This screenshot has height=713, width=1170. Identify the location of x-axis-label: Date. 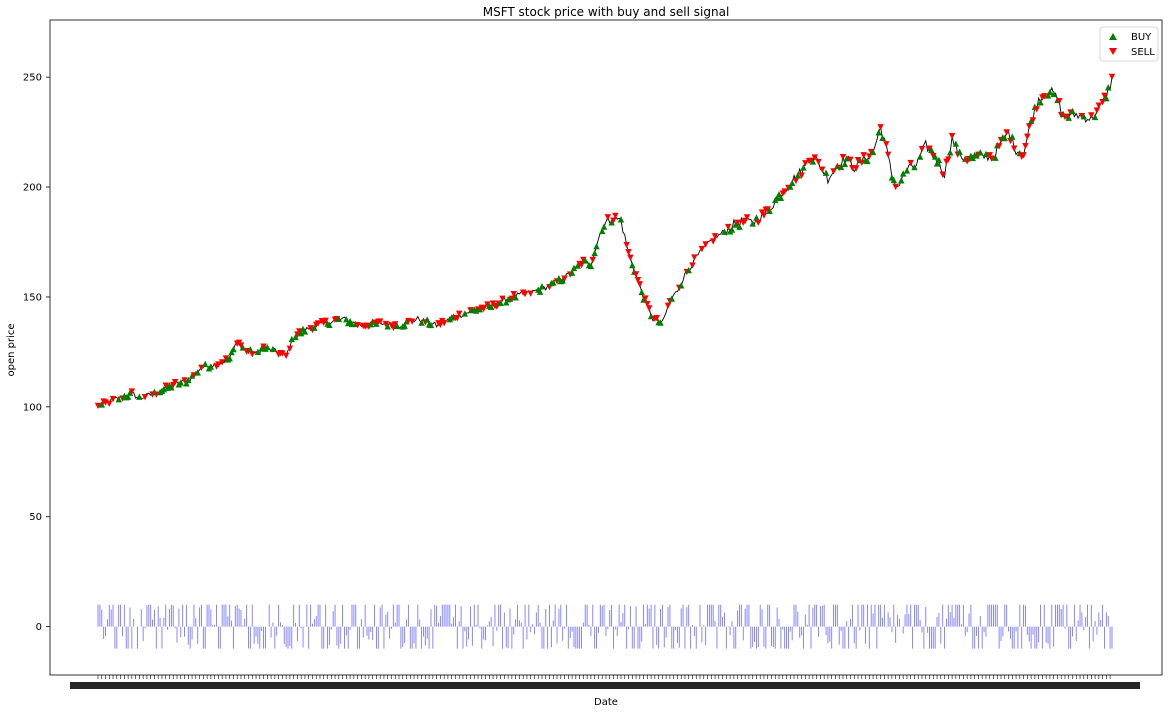
(606, 702).